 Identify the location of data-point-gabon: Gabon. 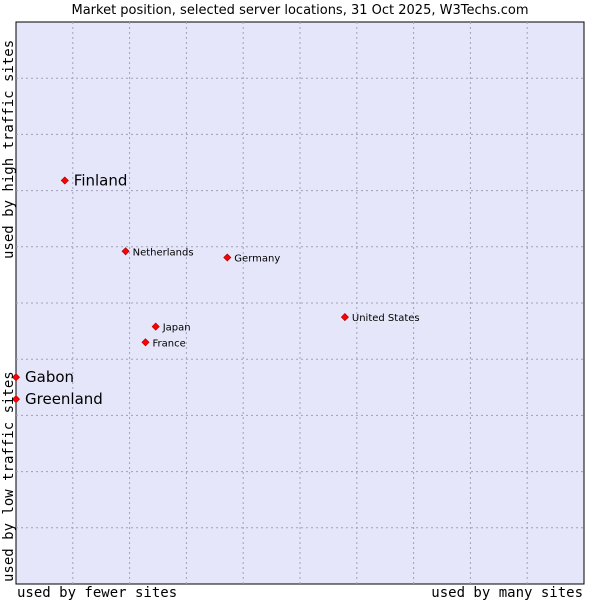
(42, 377).